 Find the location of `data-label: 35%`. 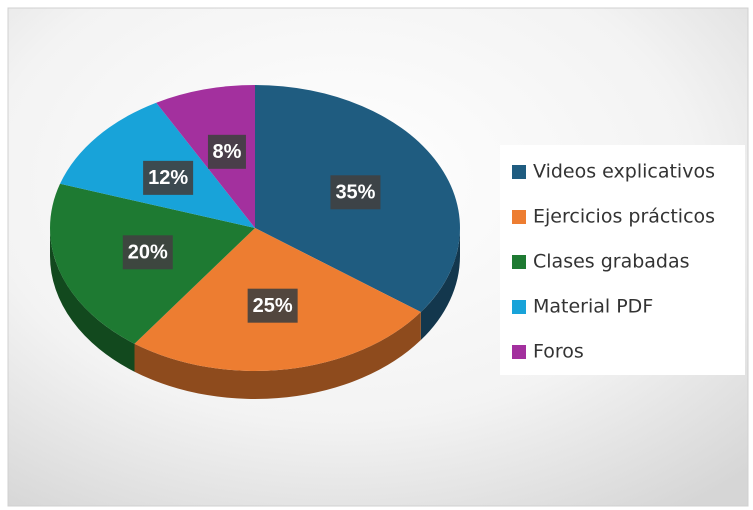

data-label: 35% is located at coordinates (355, 193).